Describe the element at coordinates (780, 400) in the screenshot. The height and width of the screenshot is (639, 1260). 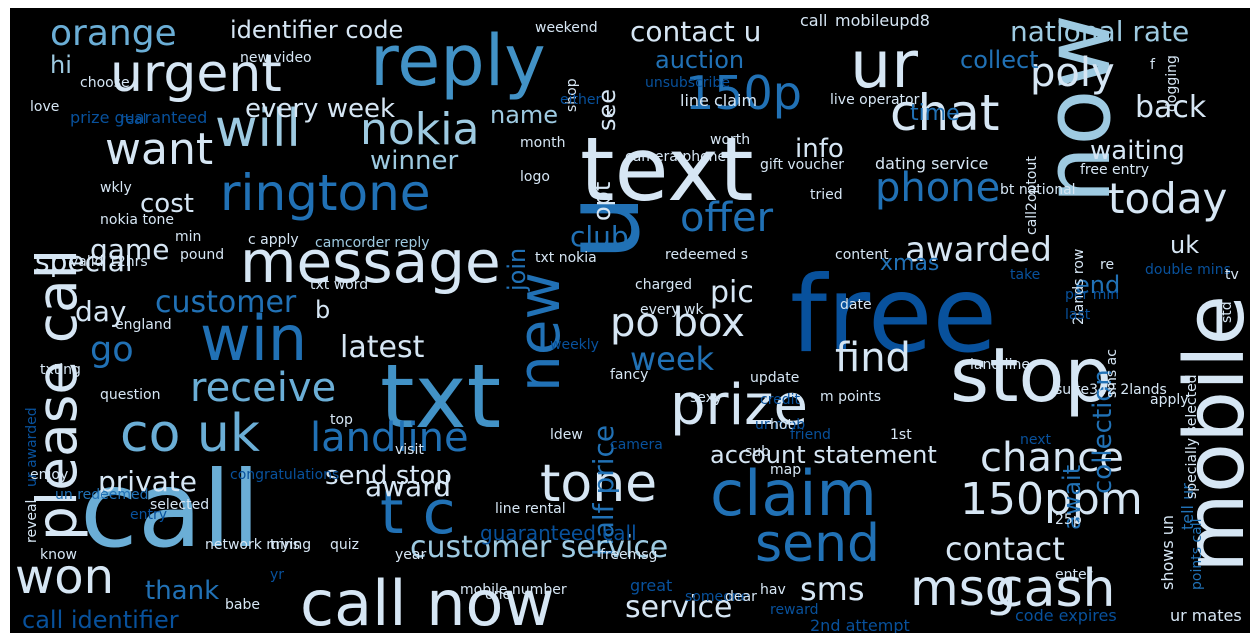
I see `cloud-word: credit` at that location.